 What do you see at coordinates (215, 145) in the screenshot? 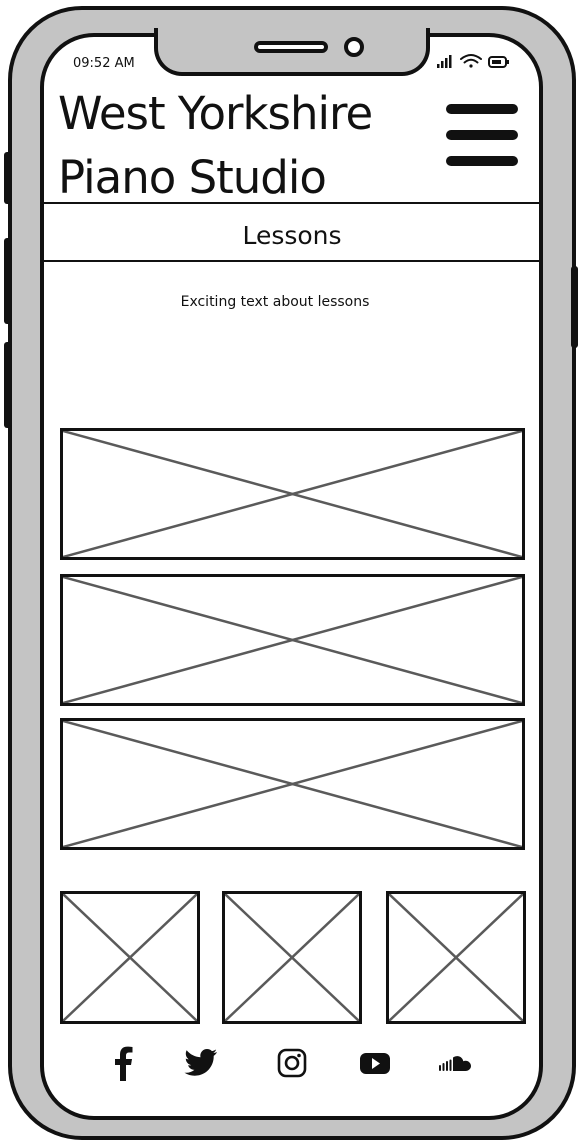
I see `site-title: West Yorkshire Piano Studio` at bounding box center [215, 145].